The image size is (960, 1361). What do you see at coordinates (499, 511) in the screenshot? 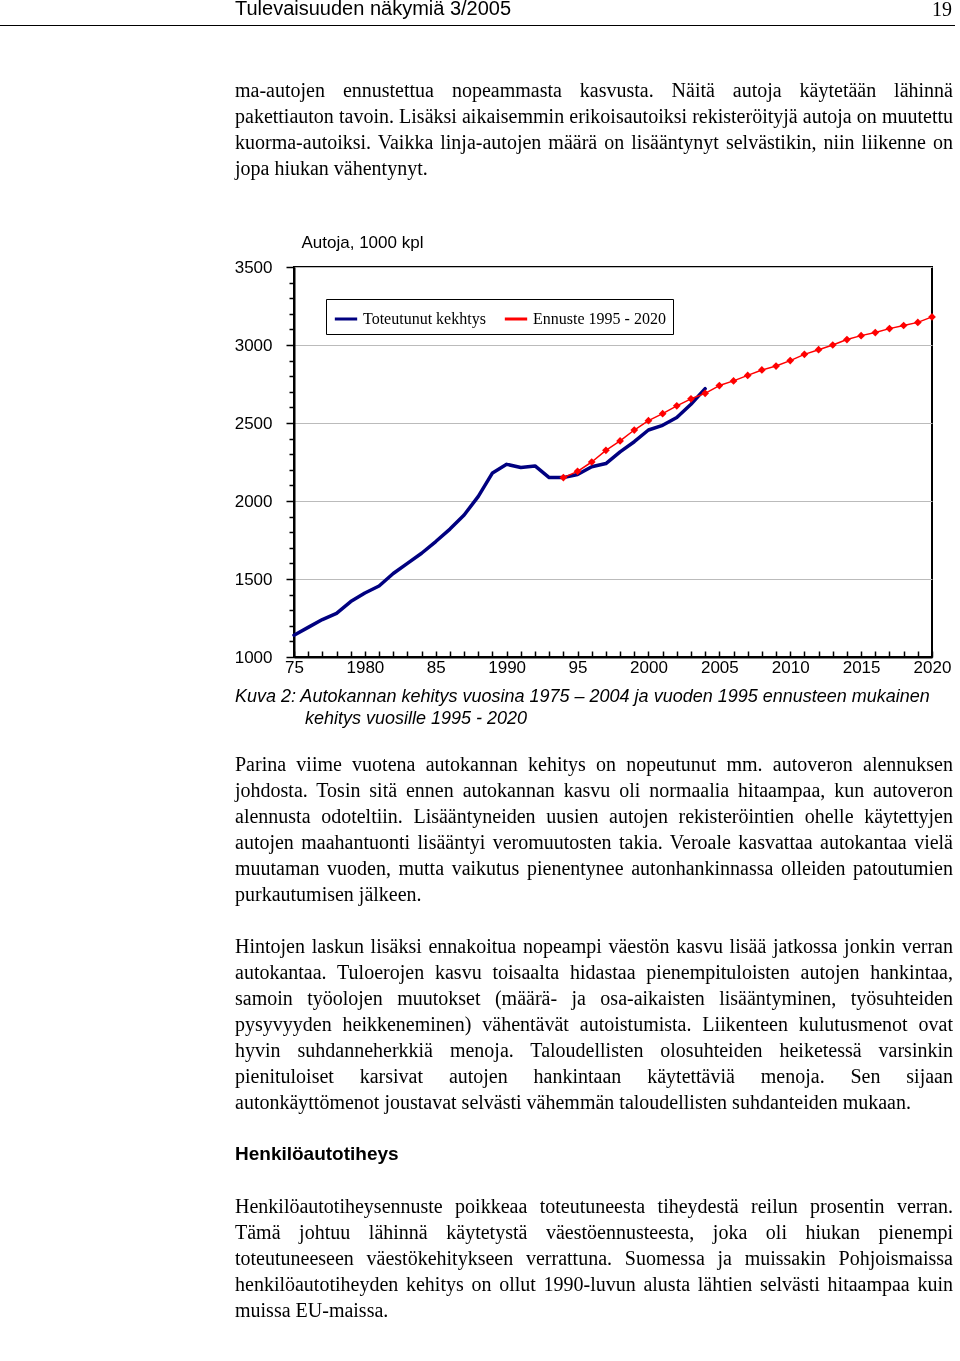
I see `line-series` at bounding box center [499, 511].